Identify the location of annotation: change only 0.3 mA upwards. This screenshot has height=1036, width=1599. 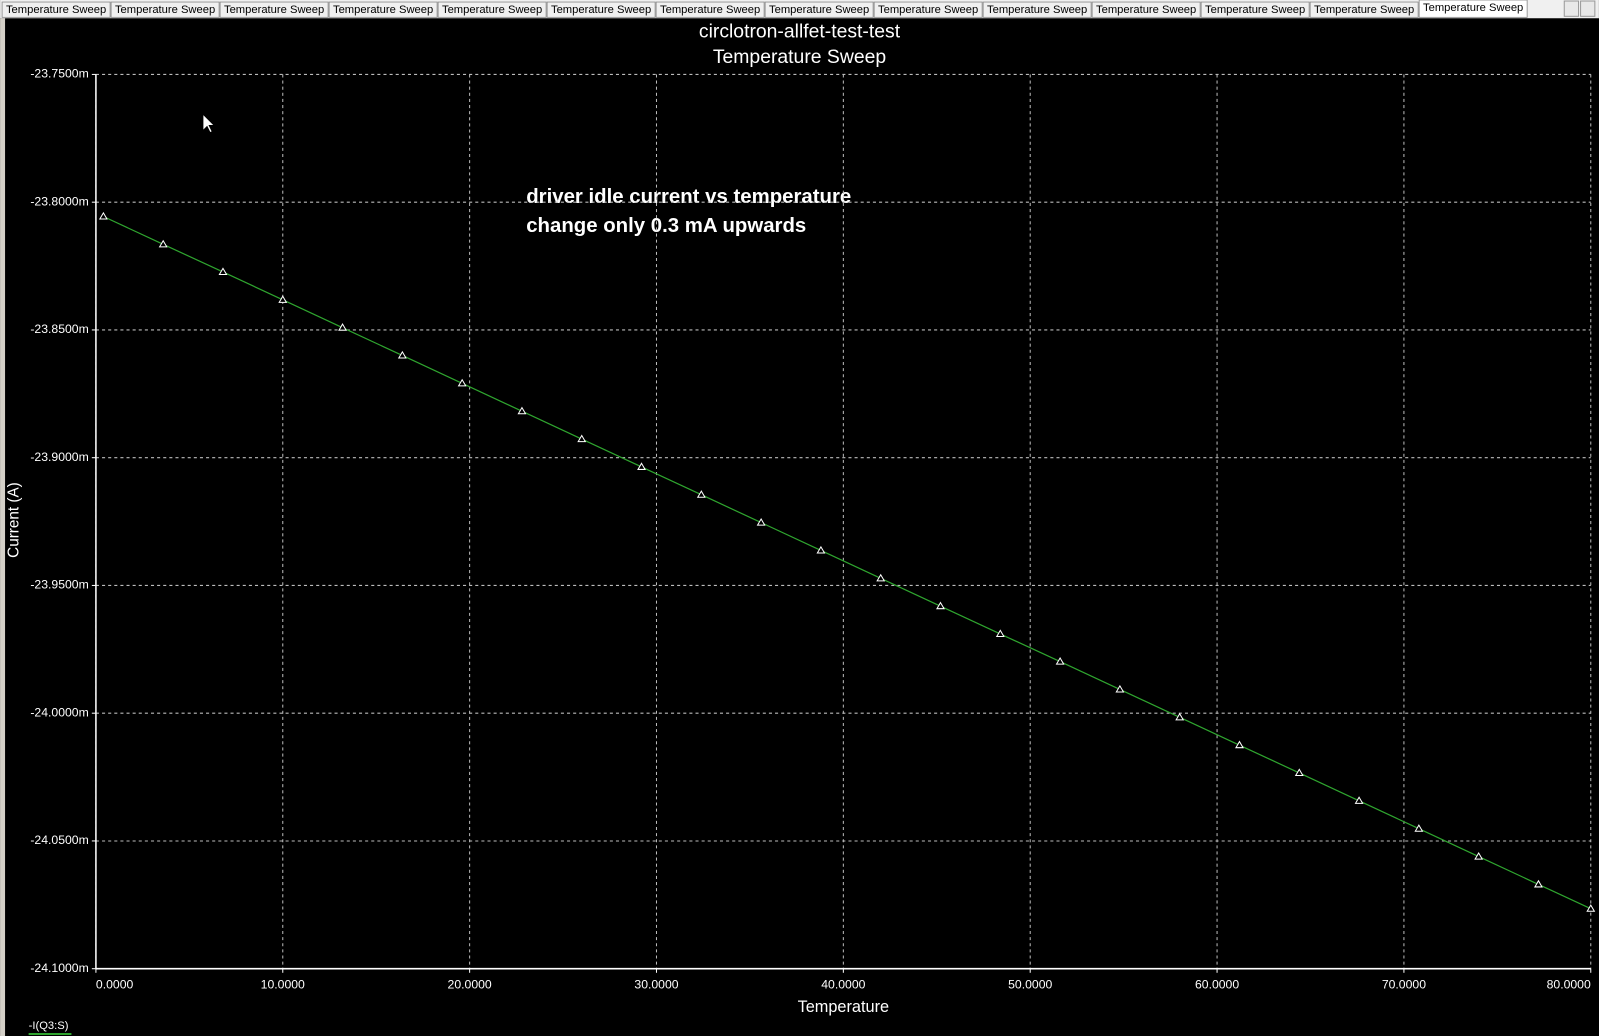
(666, 226).